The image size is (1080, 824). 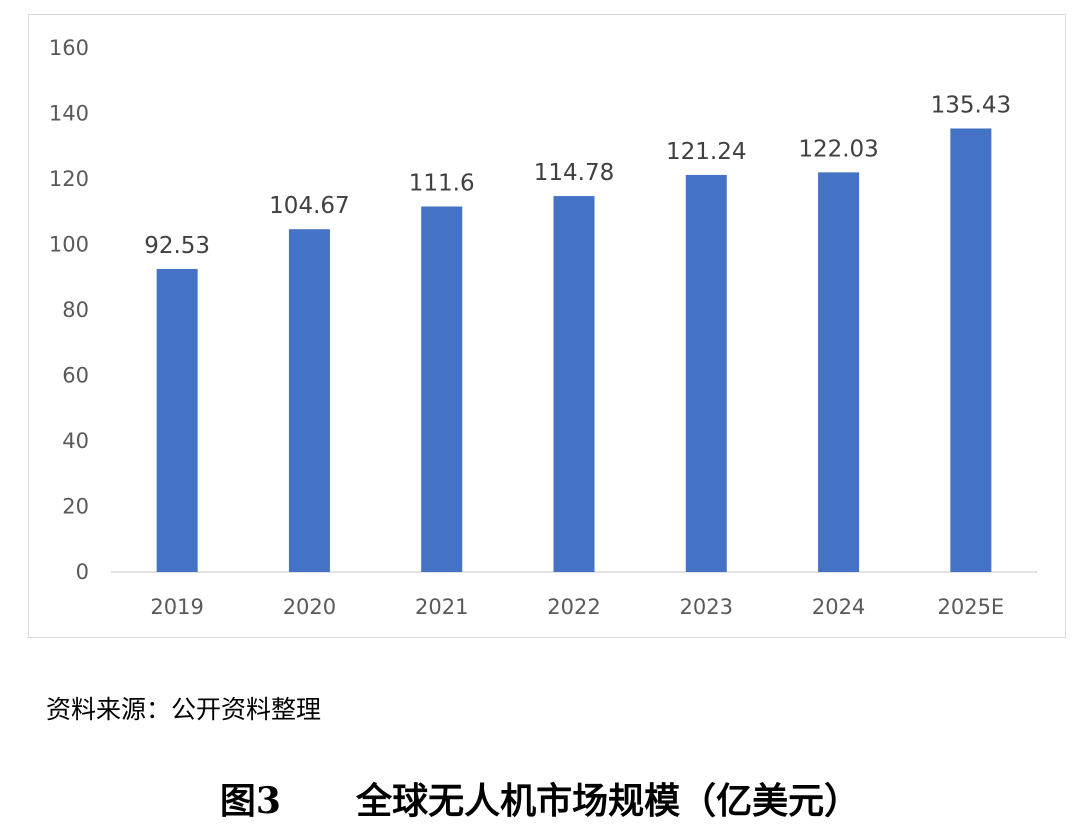 I want to click on data-label-2024: 122.03, so click(x=838, y=149).